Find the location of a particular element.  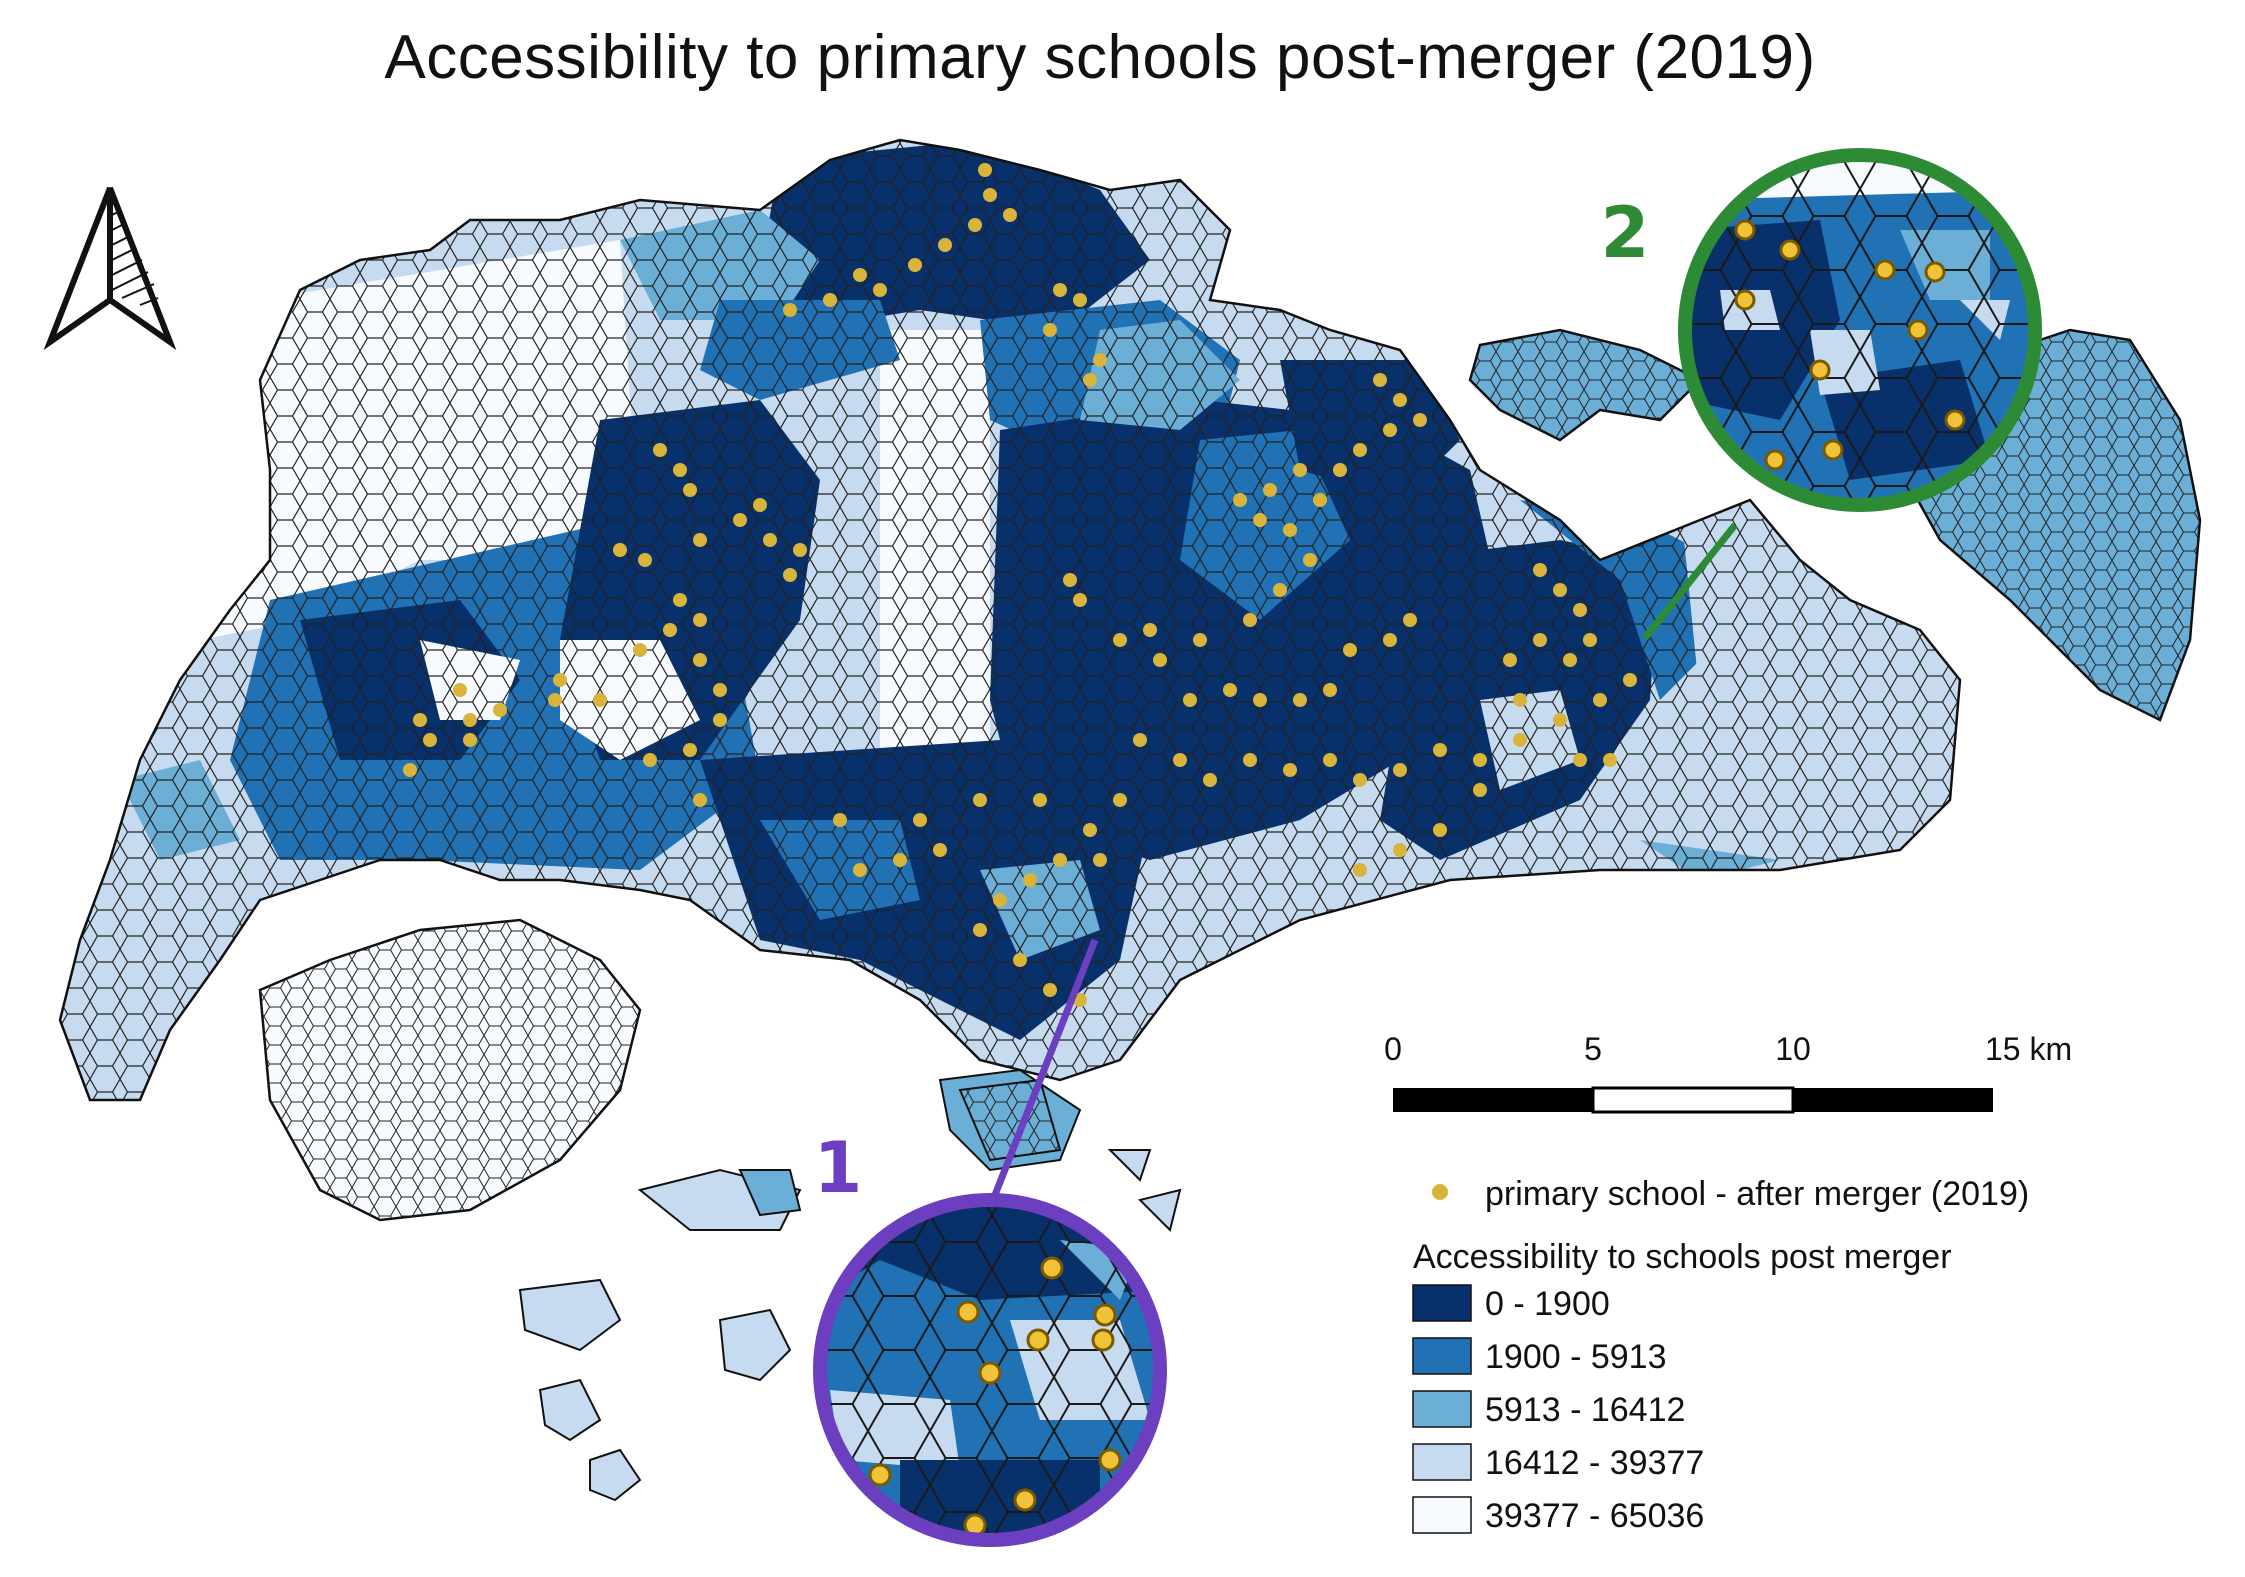

scale-bar: 0 5 10 15 km is located at coordinates (1728, 1072).